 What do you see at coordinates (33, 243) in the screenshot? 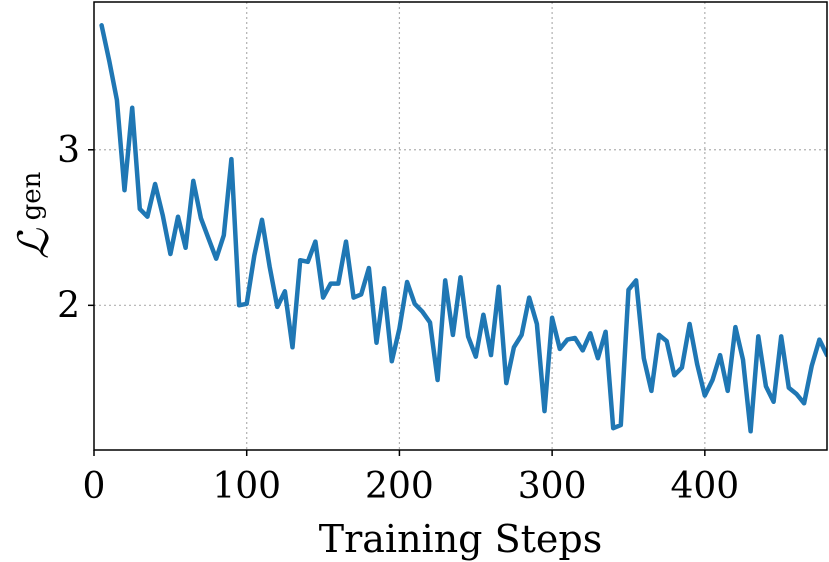
I see `y-axis-label-symbol: ℒ` at bounding box center [33, 243].